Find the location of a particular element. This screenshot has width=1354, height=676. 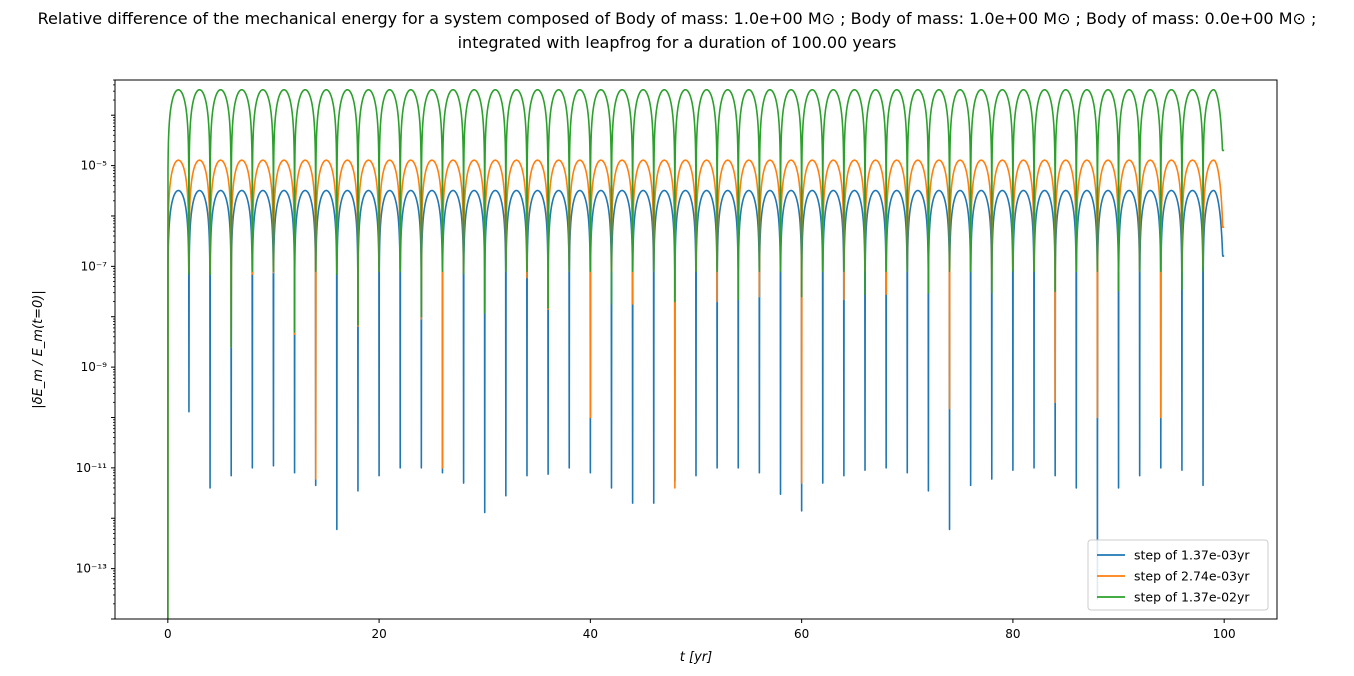

x-tick-label: 100 is located at coordinates (1224, 634).